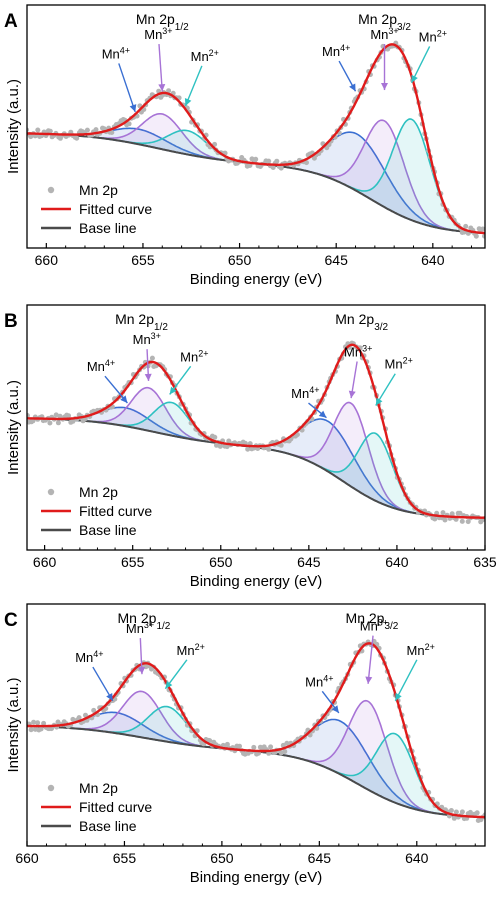 This screenshot has width=498, height=906. Describe the element at coordinates (47, 260) in the screenshot. I see `x-tick-label: 660` at that location.